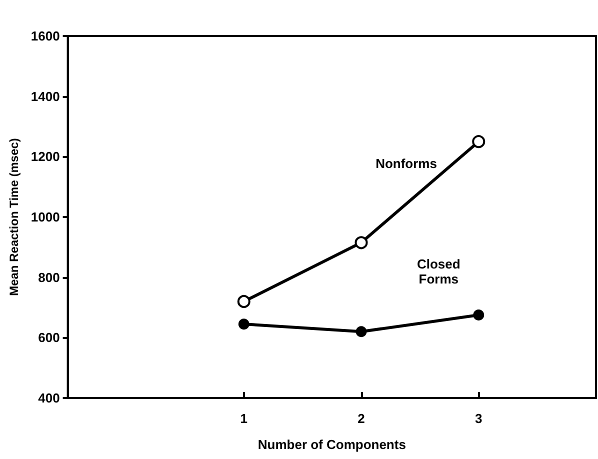  Describe the element at coordinates (361, 418) in the screenshot. I see `x-tick-label: 2` at that location.